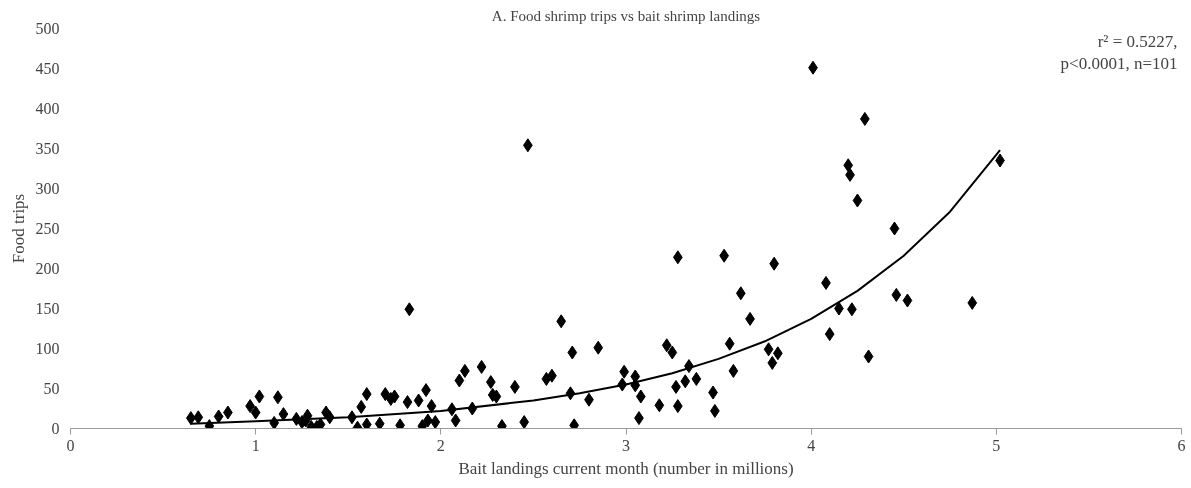 The height and width of the screenshot is (488, 1191). I want to click on y-tick-label: 200, so click(47, 268).